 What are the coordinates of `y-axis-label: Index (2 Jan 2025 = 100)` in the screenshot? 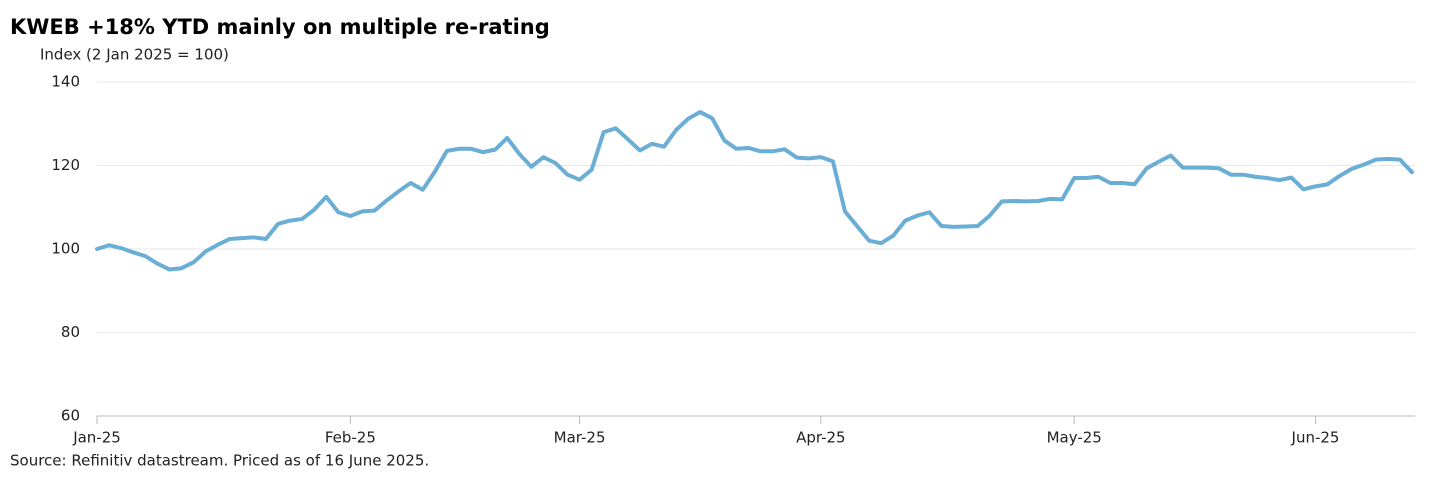 It's located at (134, 55).